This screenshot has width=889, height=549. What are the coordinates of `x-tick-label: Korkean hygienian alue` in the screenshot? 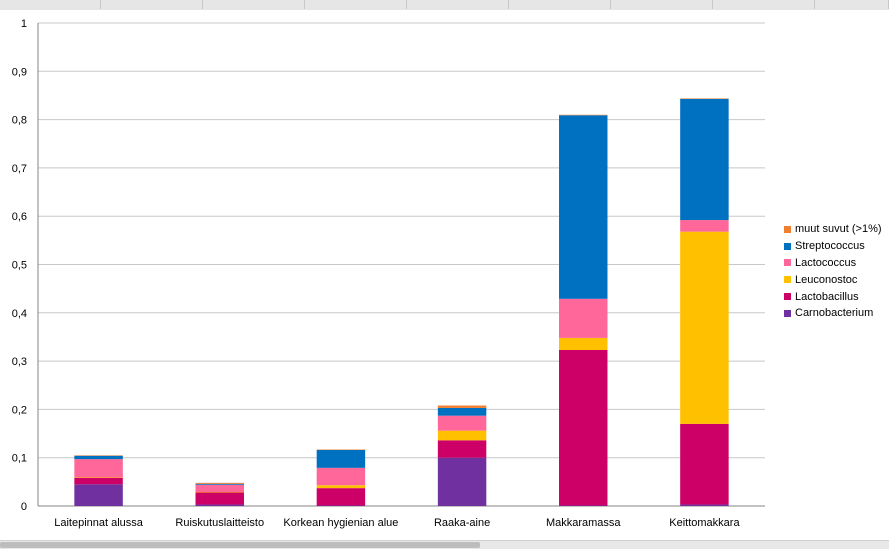 It's located at (340, 523).